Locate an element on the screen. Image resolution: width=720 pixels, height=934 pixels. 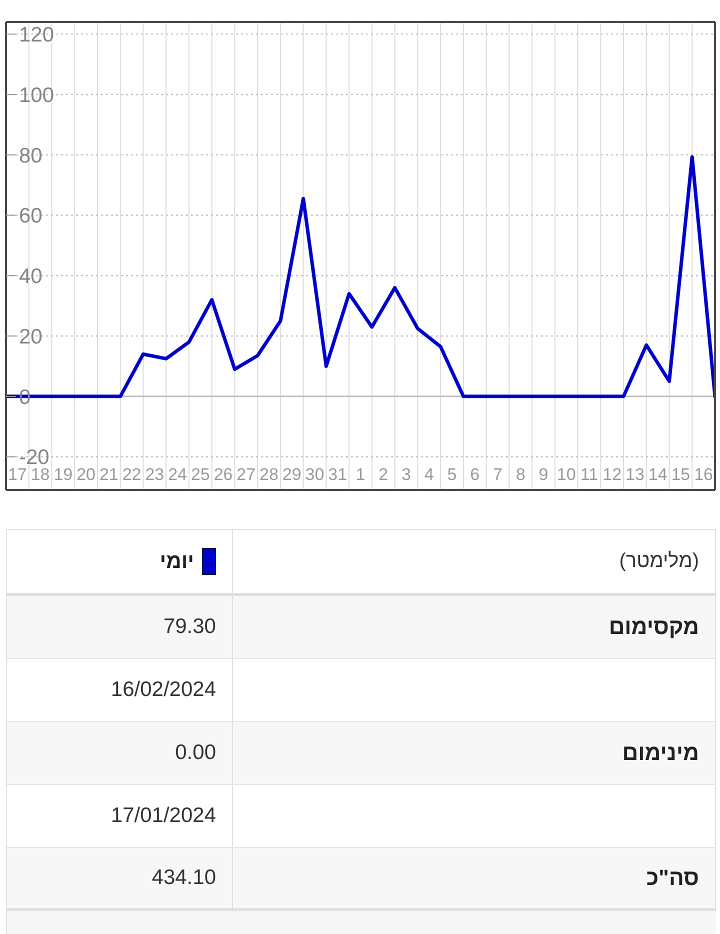
x-tick-label: 12 is located at coordinates (612, 474).